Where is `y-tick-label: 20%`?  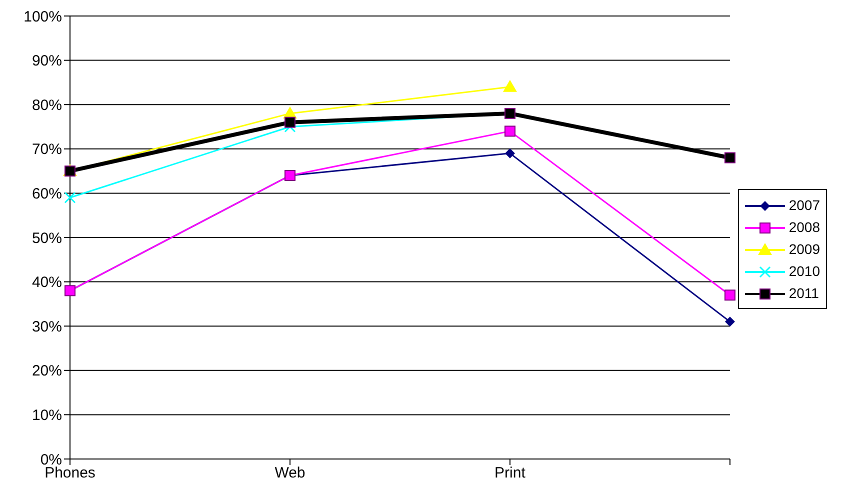 y-tick-label: 20% is located at coordinates (47, 371).